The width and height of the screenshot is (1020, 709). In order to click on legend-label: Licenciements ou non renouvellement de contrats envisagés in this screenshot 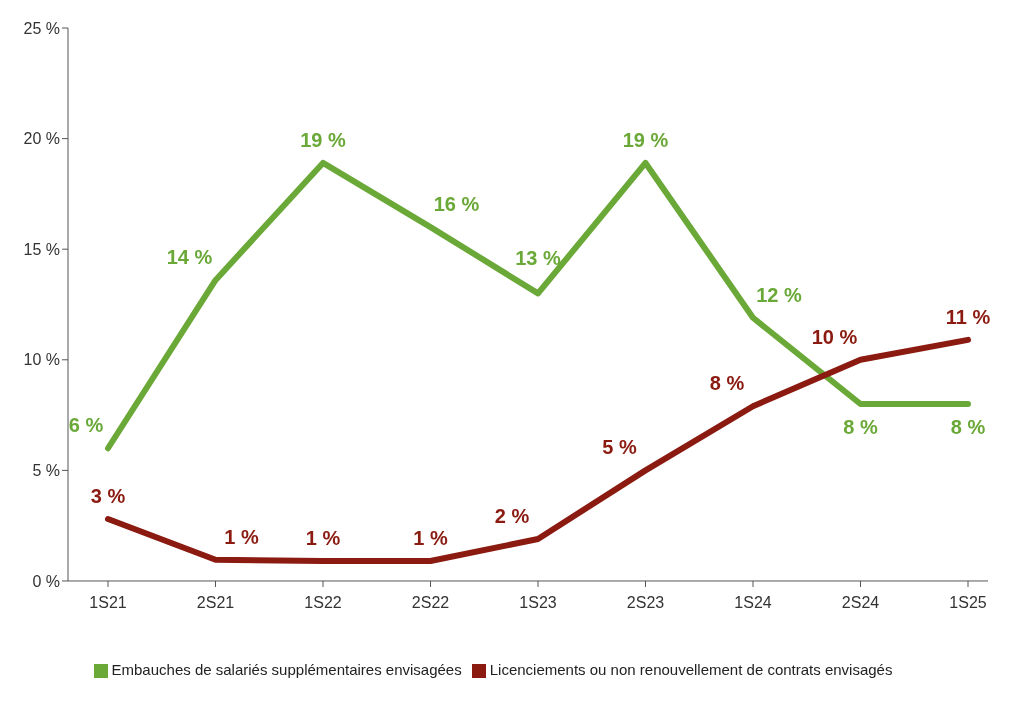, I will do `click(691, 669)`.